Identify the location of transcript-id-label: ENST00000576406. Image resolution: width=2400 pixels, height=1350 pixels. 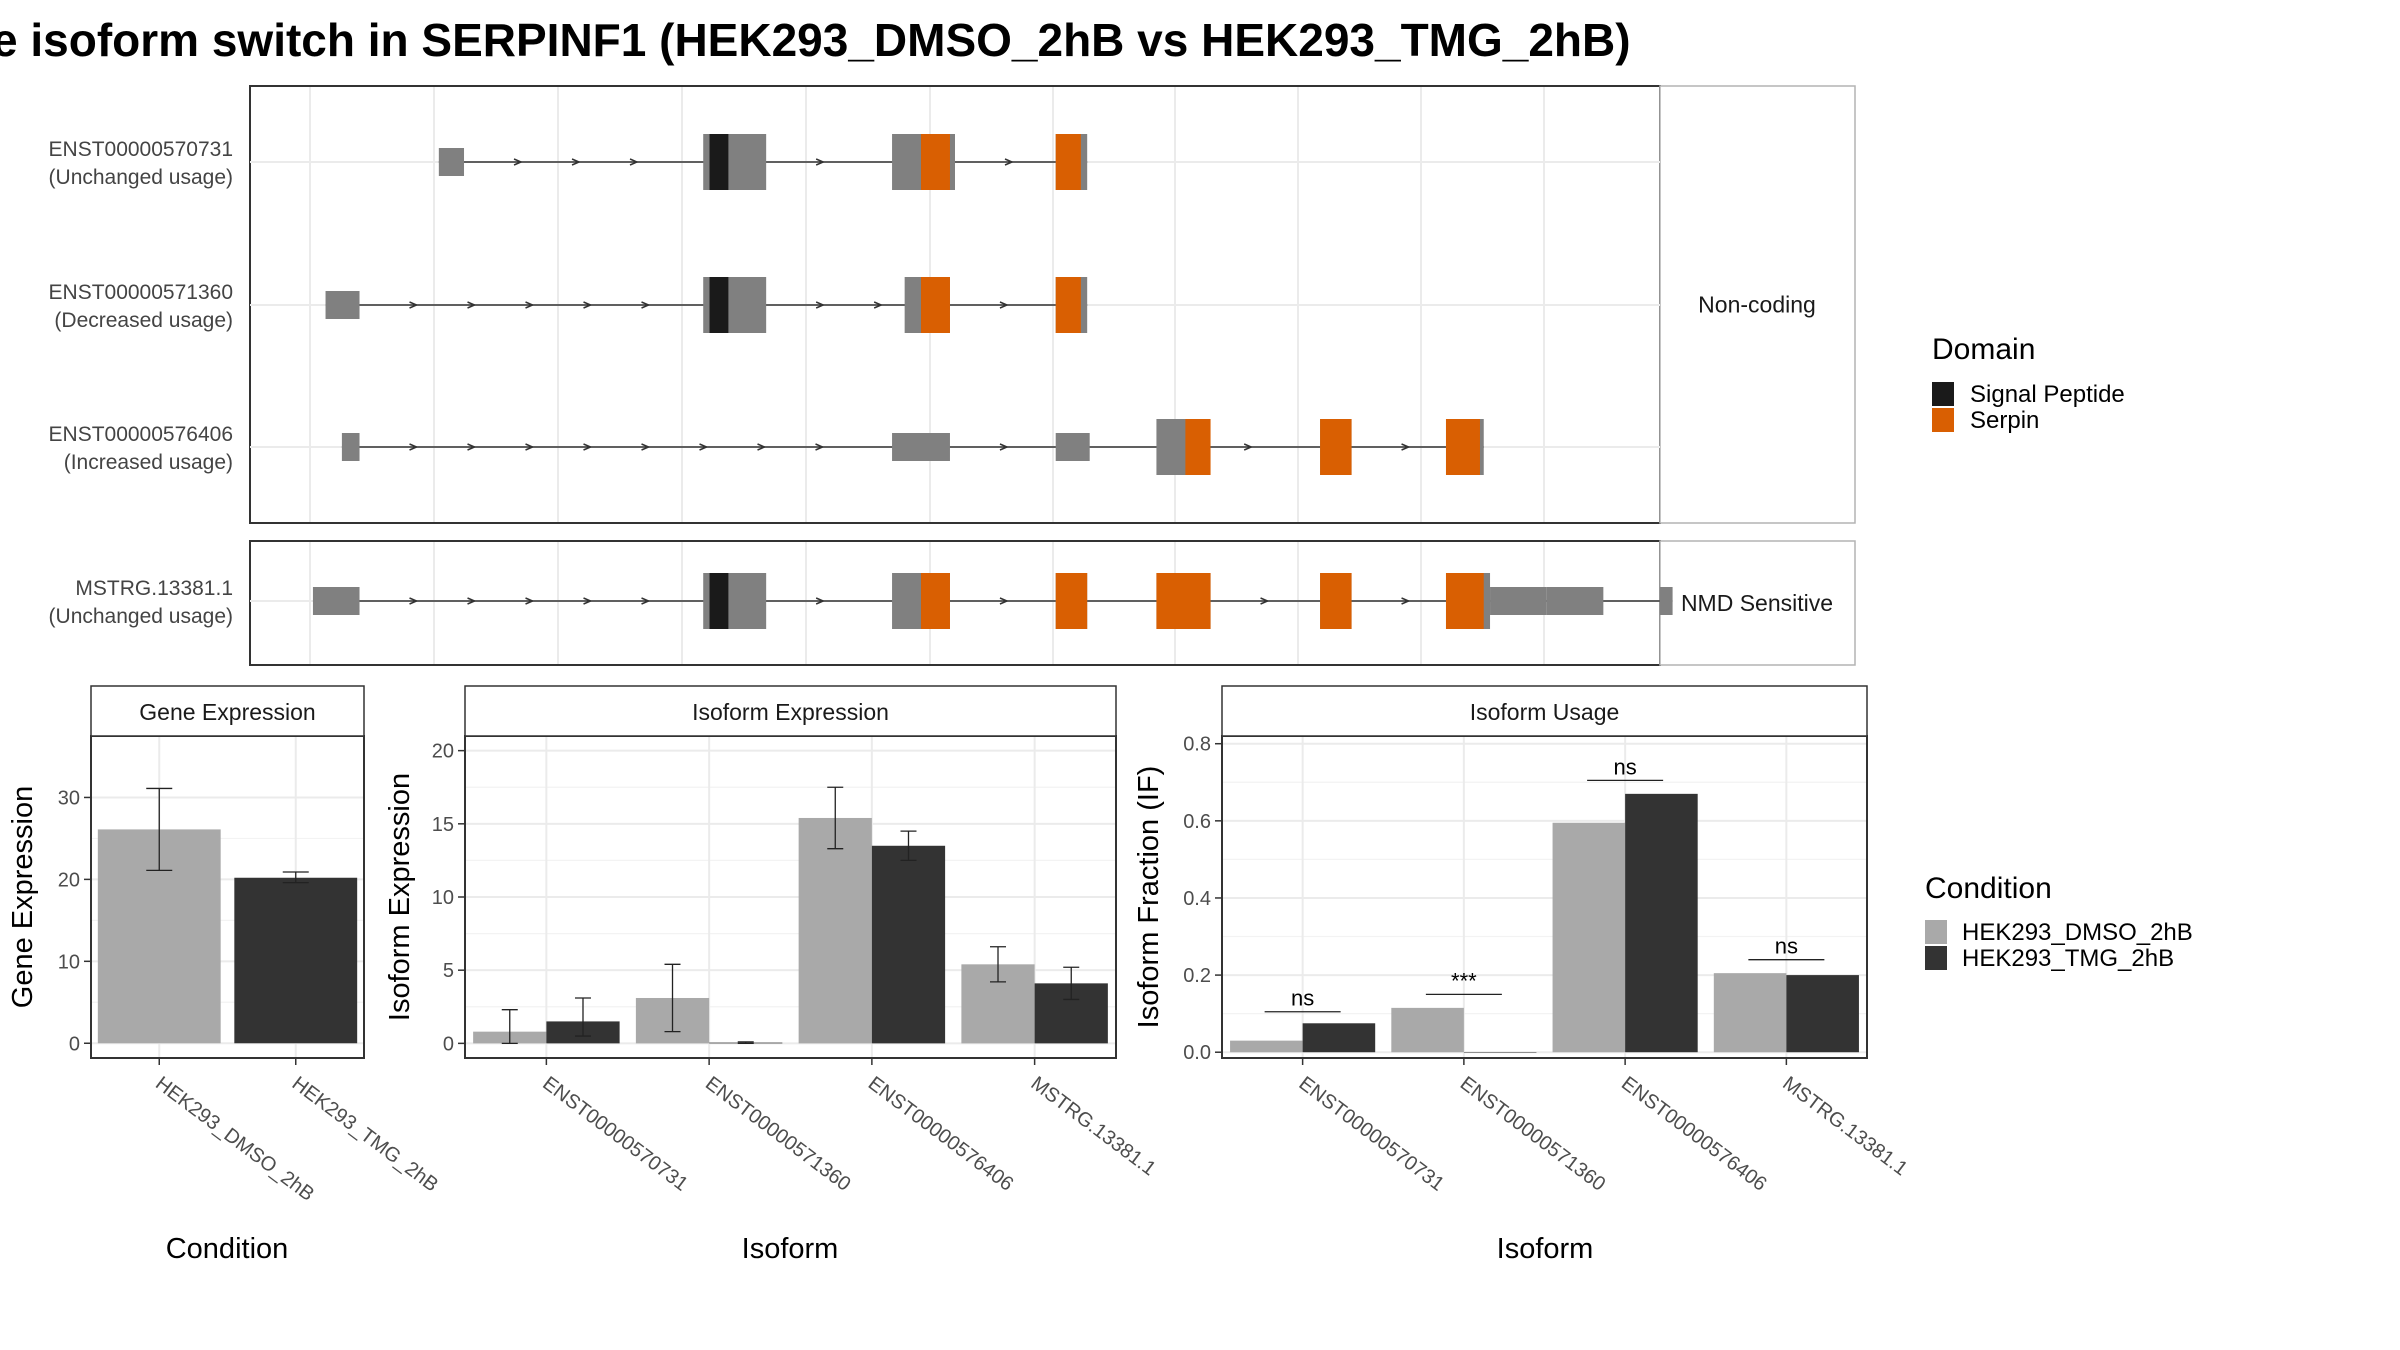
(141, 434).